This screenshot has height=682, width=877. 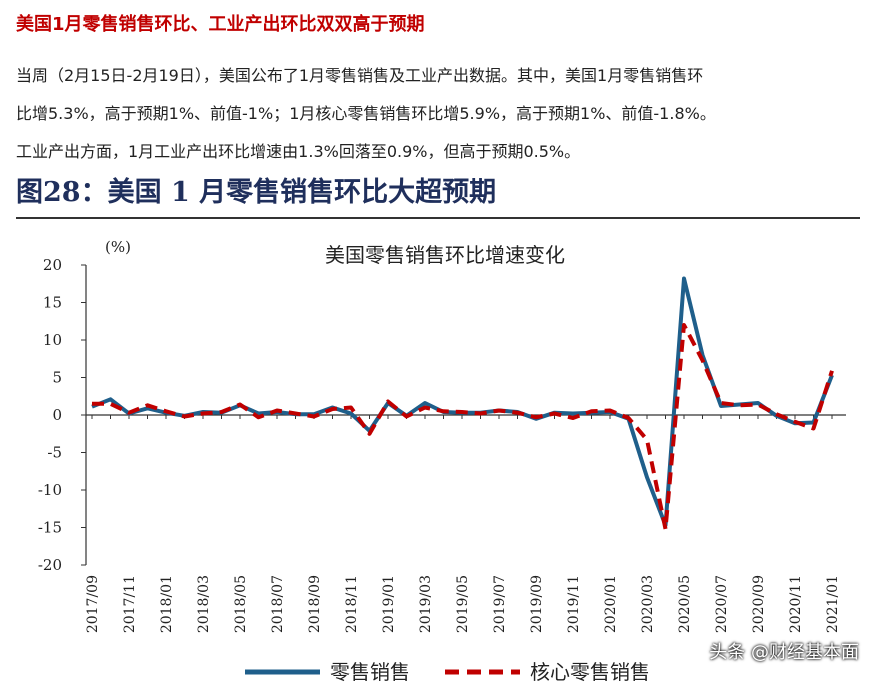 What do you see at coordinates (648, 604) in the screenshot?
I see `x-tick-label: 2020/03` at bounding box center [648, 604].